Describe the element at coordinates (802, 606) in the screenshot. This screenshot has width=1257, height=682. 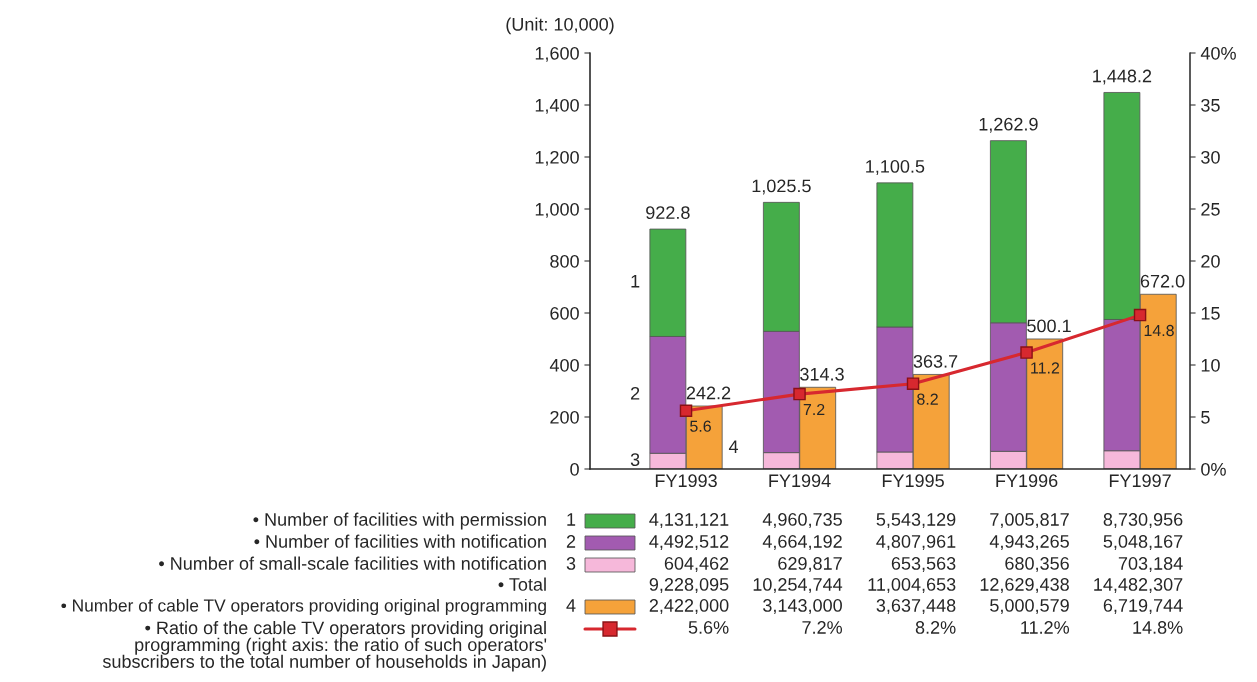
I see `text: 3,143,000` at that location.